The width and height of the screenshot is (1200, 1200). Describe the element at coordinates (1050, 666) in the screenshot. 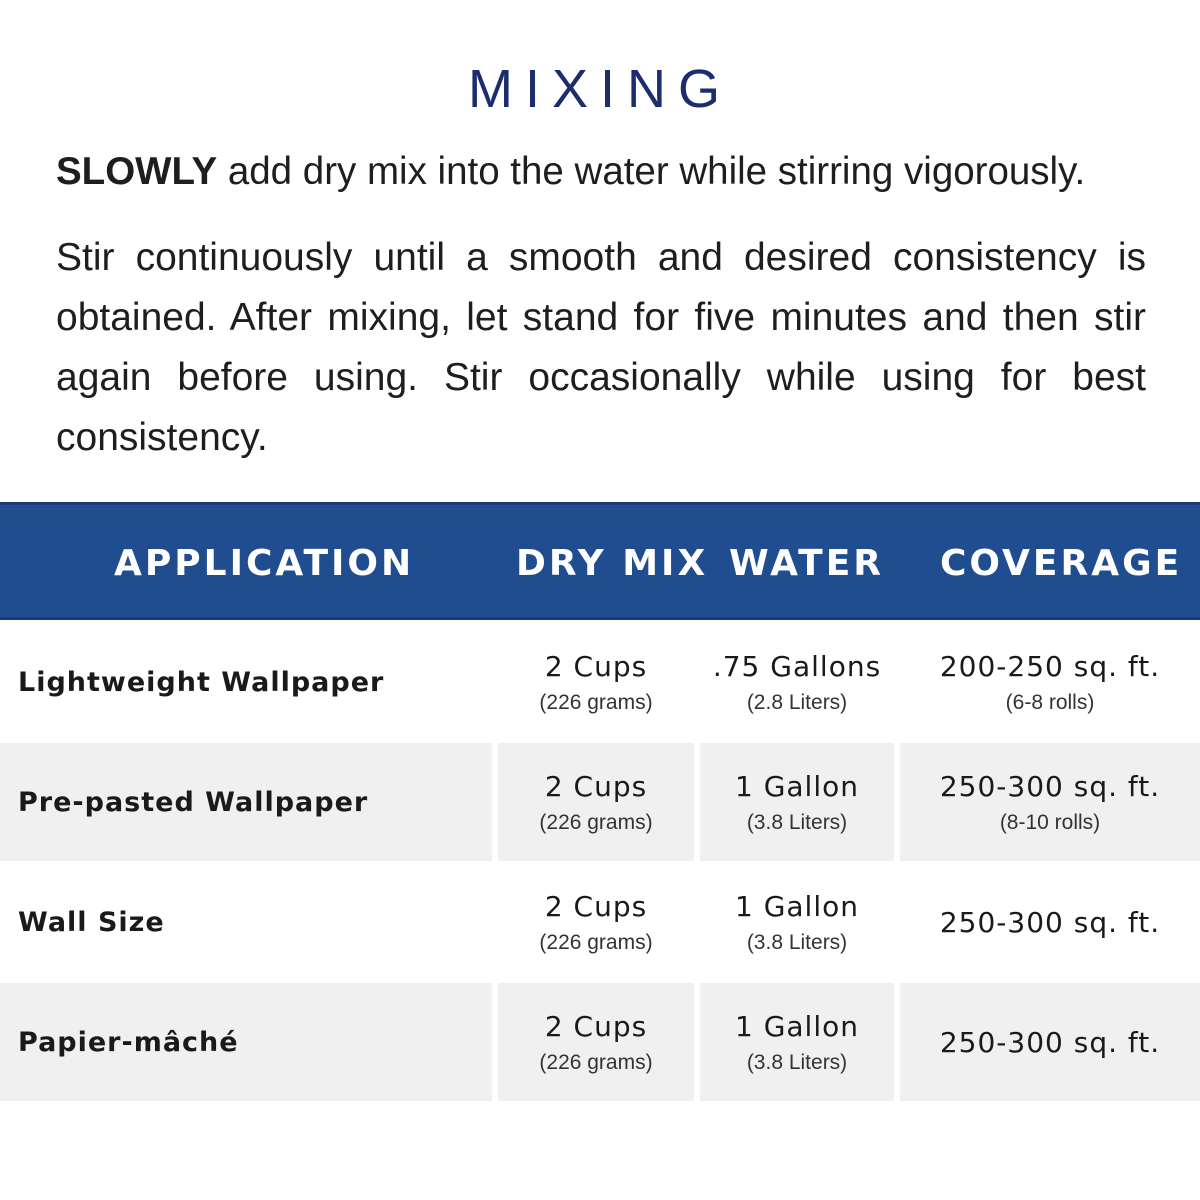

I see `coverage-cell-value: 200-250 sq. ft.` at that location.